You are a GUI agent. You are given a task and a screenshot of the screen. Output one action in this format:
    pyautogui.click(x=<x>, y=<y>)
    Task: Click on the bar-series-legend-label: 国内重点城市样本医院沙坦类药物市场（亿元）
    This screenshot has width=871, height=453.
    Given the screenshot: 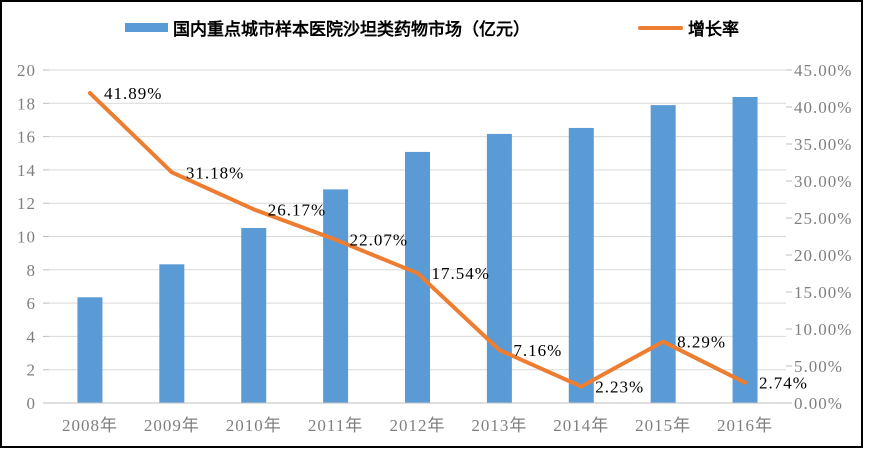 What is the action you would take?
    pyautogui.click(x=351, y=29)
    